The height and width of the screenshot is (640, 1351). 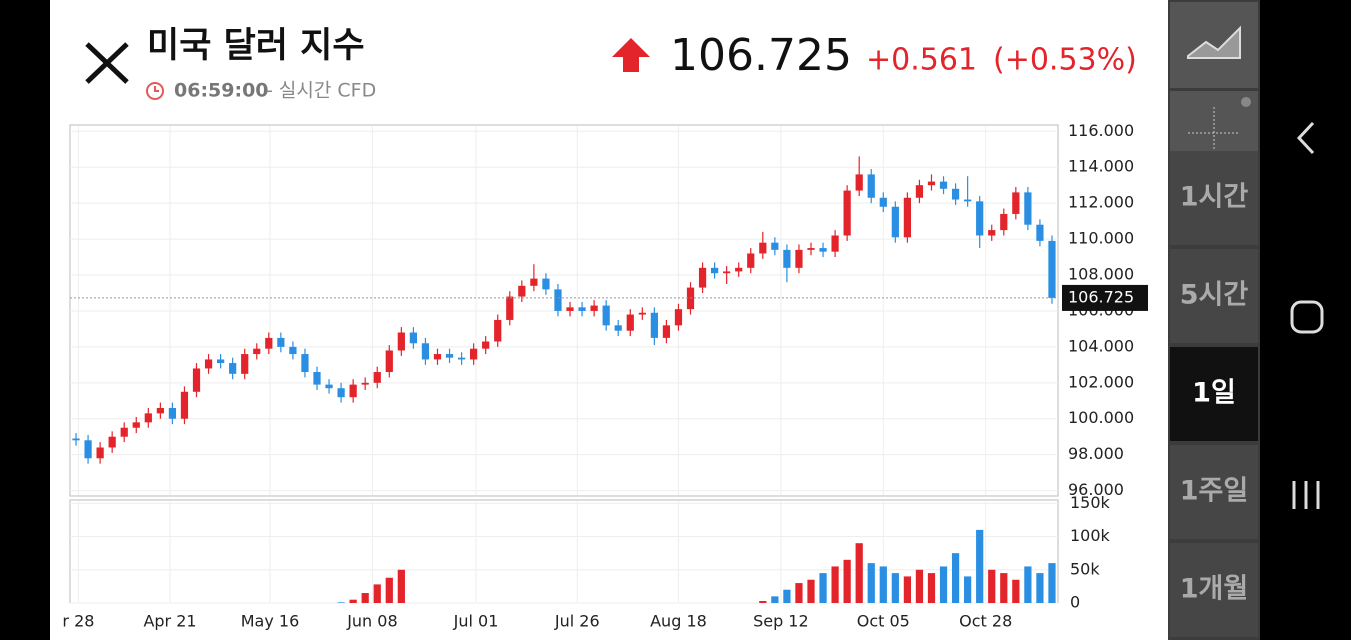 I want to click on clock-icon, so click(x=155, y=91).